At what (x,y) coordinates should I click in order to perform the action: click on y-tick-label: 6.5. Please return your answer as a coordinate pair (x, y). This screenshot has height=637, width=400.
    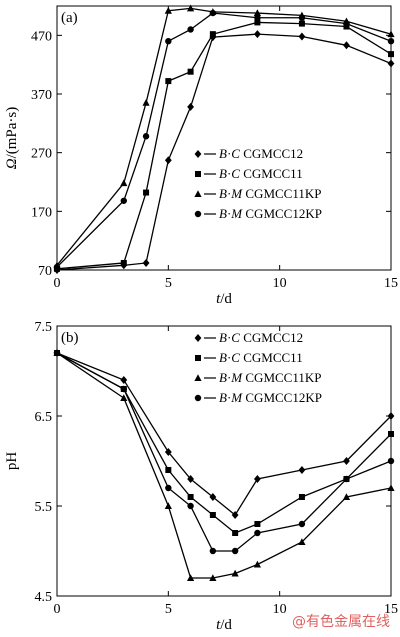
    Looking at the image, I should click on (44, 417).